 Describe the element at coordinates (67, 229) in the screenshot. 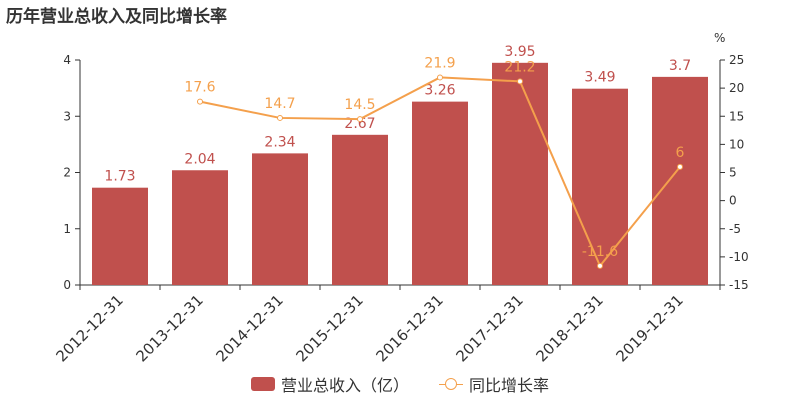

I see `left-axis-tick-label: 1` at that location.